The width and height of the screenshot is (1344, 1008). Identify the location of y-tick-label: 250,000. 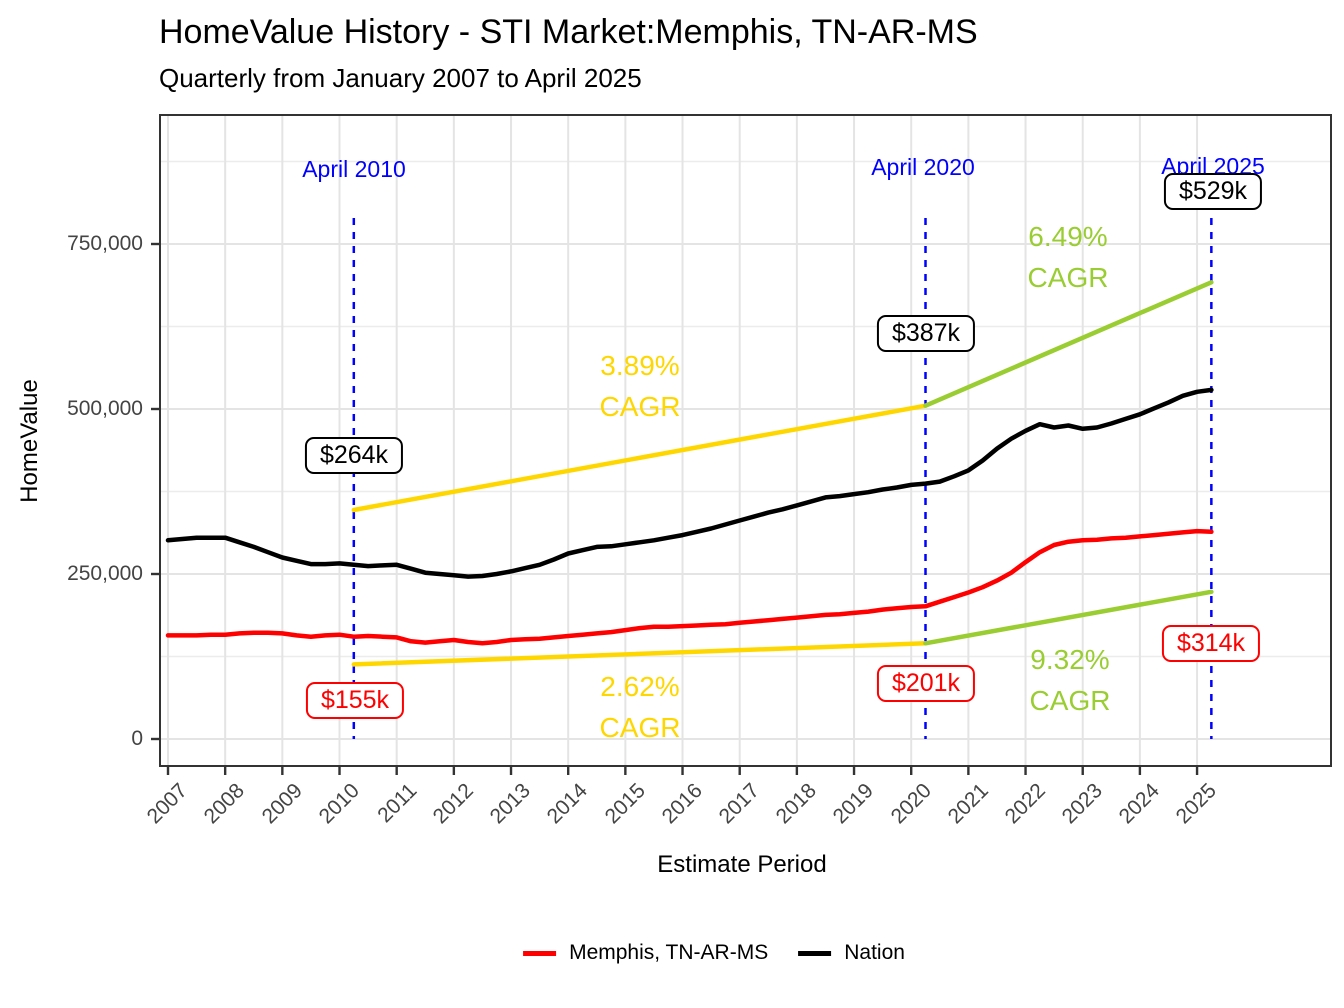
(105, 573).